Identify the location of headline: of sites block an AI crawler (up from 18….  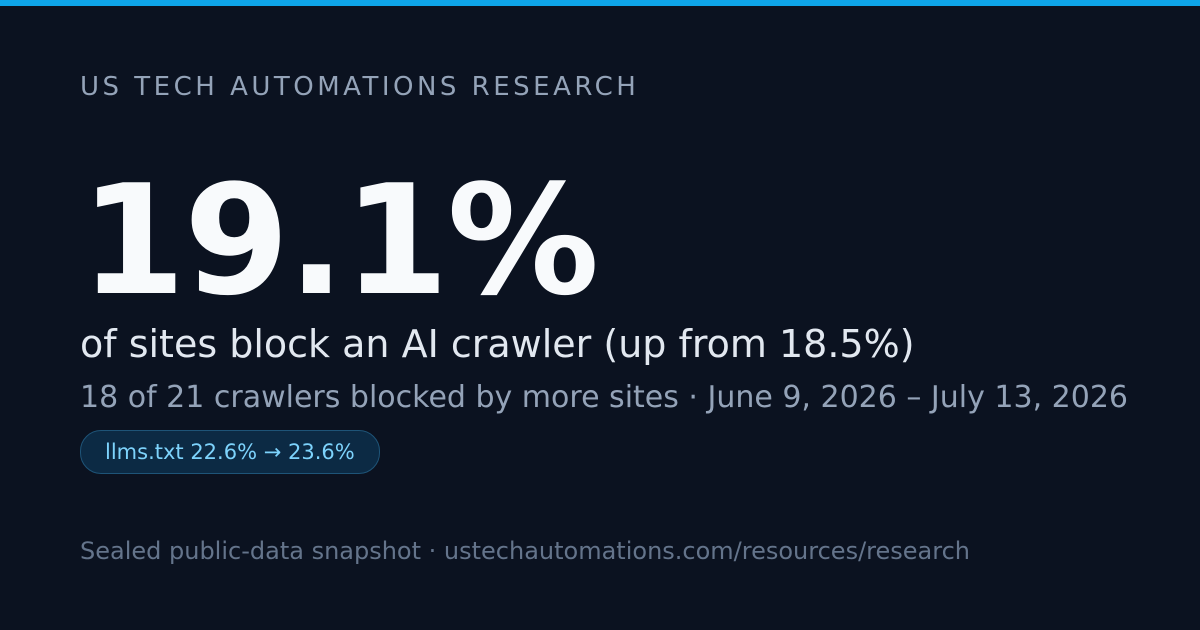
(497, 344).